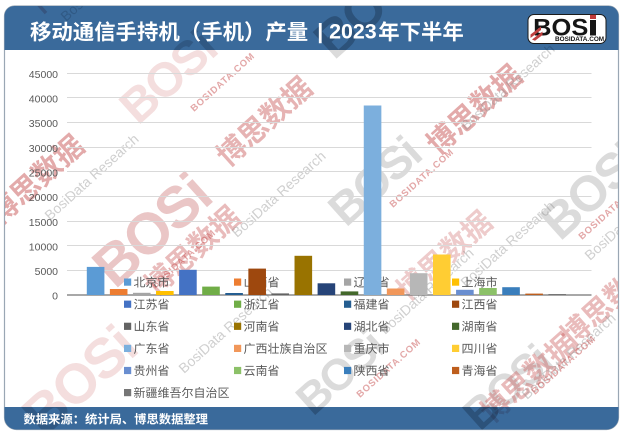 The image size is (622, 434). What do you see at coordinates (47, 272) in the screenshot?
I see `svg-text: 5000` at bounding box center [47, 272].